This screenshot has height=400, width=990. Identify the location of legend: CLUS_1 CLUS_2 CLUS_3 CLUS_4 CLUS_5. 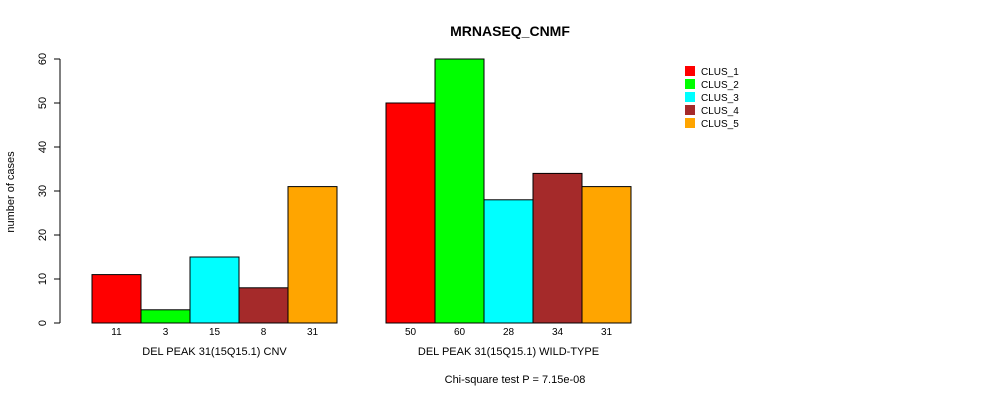
(712, 98).